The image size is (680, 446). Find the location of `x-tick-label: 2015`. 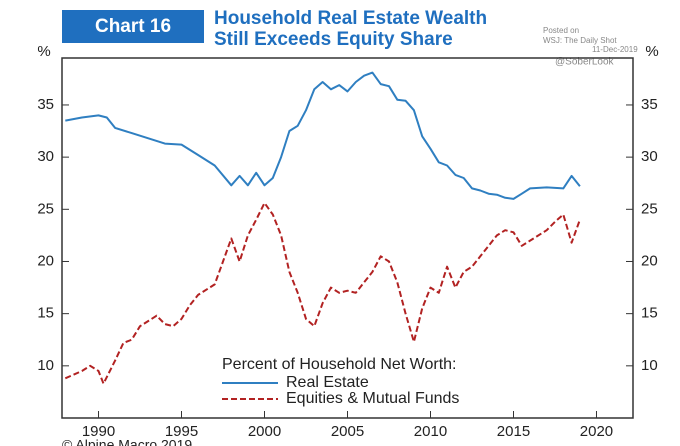

x-tick-label: 2015 is located at coordinates (513, 431).